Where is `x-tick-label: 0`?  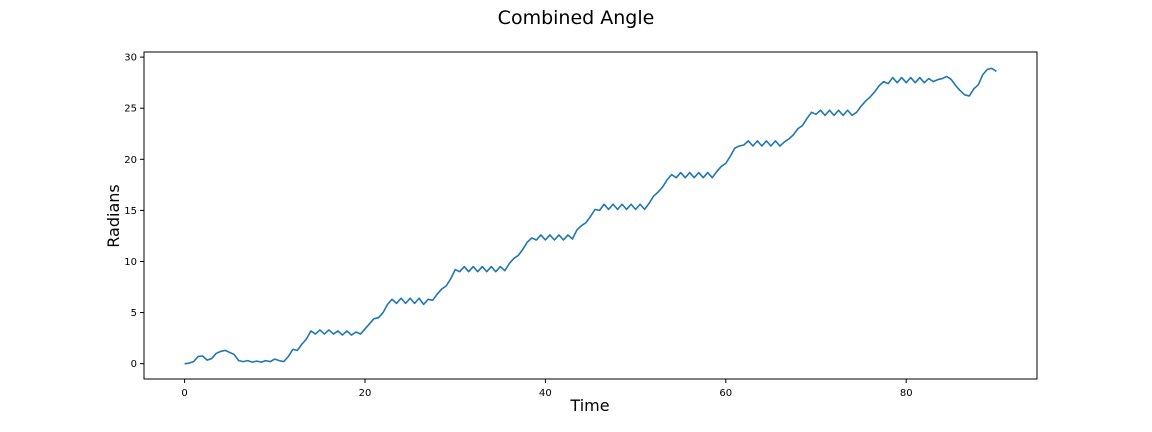
x-tick-label: 0 is located at coordinates (184, 393).